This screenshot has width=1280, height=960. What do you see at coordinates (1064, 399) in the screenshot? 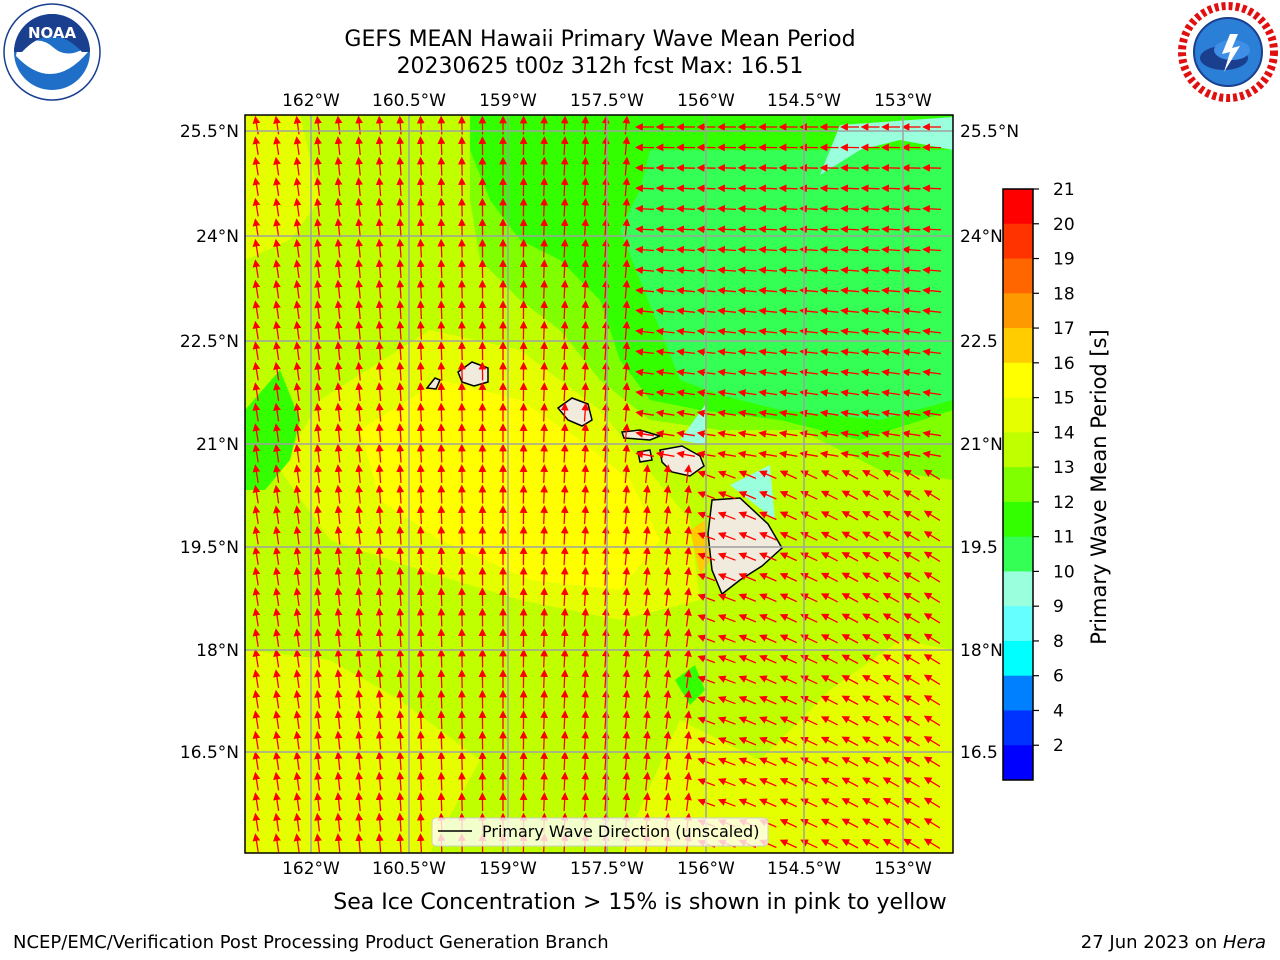
I see `colorbar-label-6: 15` at bounding box center [1064, 399].